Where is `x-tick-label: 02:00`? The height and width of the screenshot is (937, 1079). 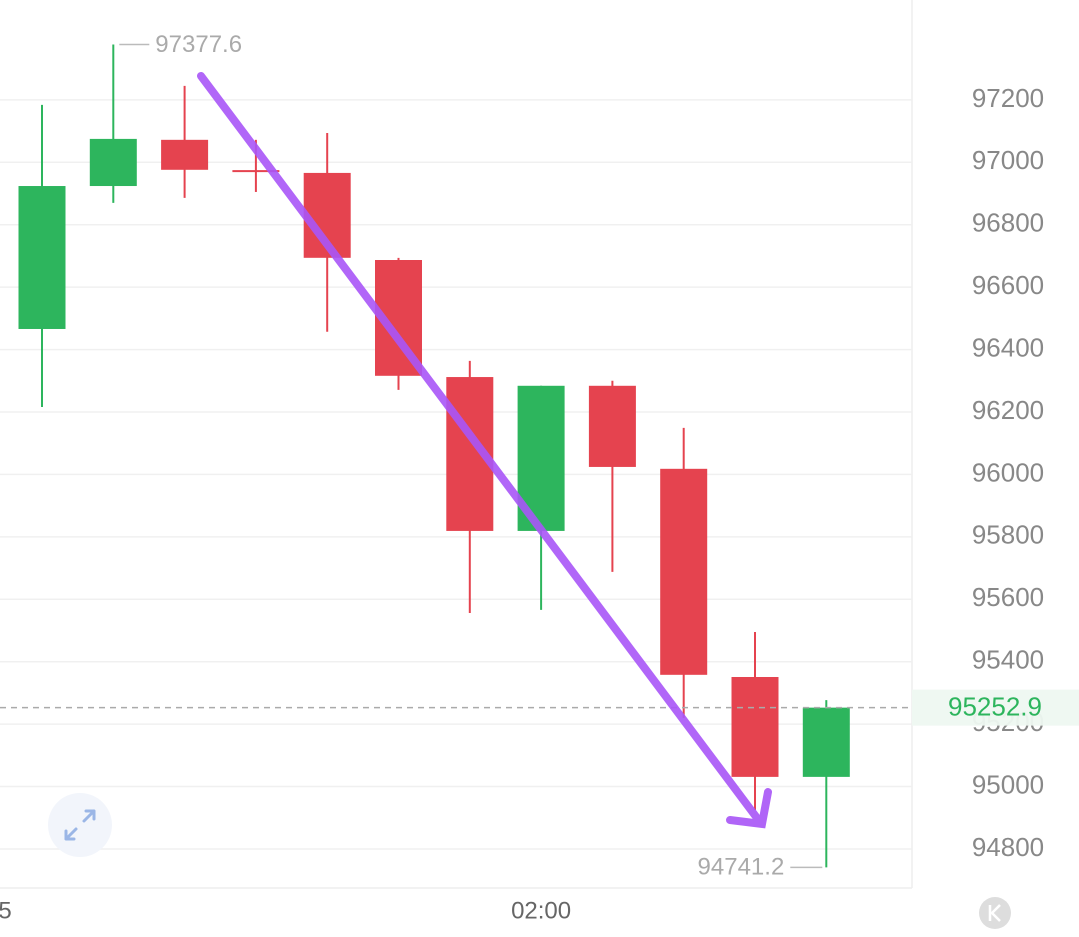 x-tick-label: 02:00 is located at coordinates (541, 910).